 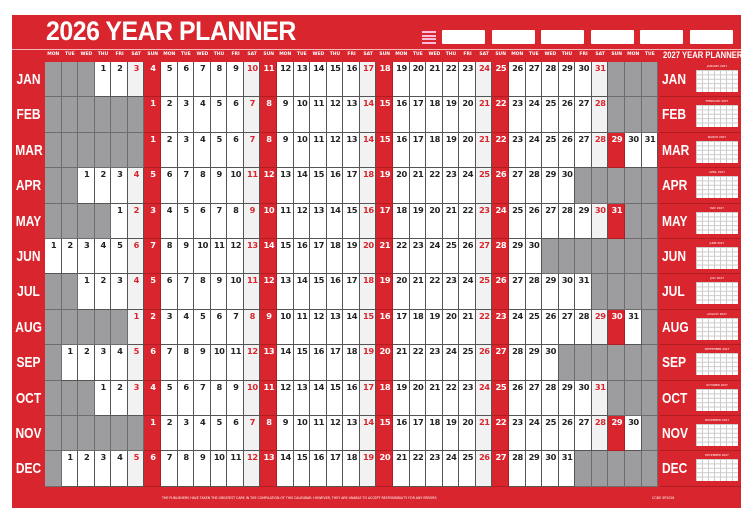 What do you see at coordinates (136, 221) in the screenshot?
I see `day-cell: 2` at bounding box center [136, 221].